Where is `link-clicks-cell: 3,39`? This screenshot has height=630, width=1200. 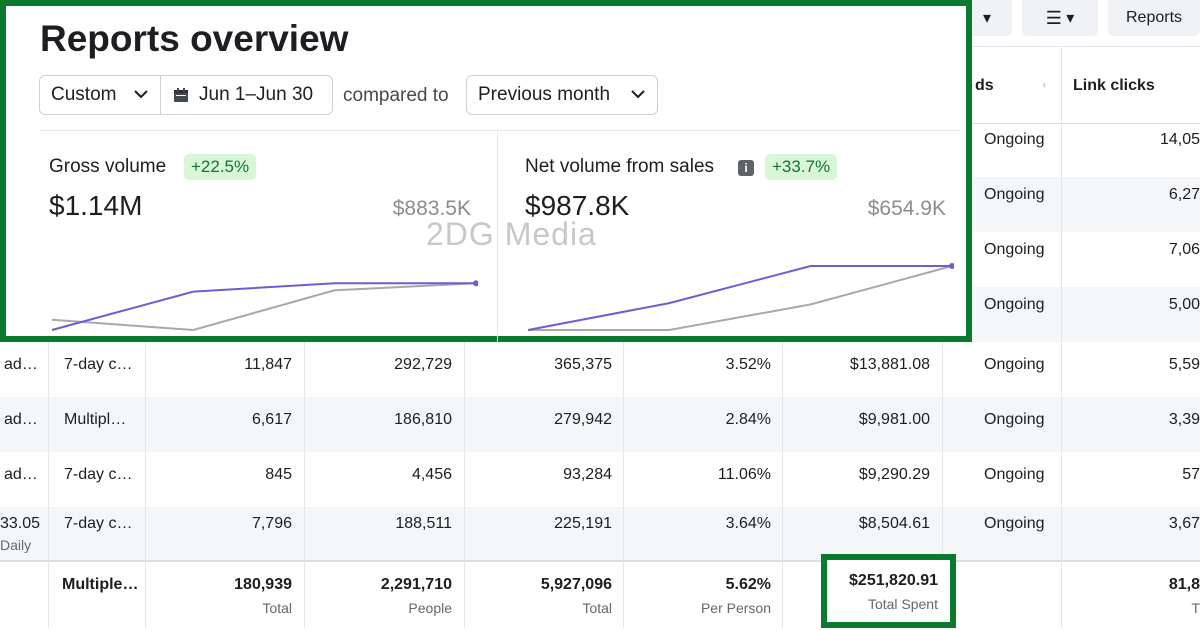 link-clicks-cell: 3,39 is located at coordinates (1184, 419).